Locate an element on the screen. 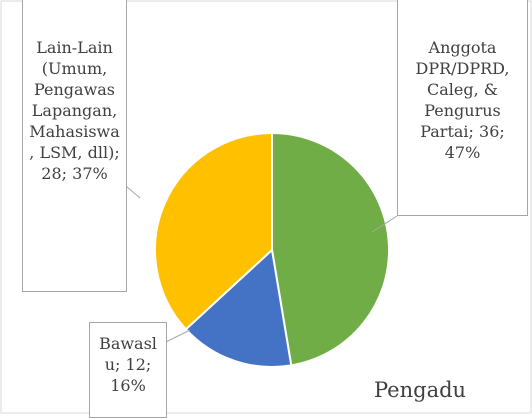 The width and height of the screenshot is (532, 418). data-label: Bawaslu; 12; 16% is located at coordinates (128, 370).